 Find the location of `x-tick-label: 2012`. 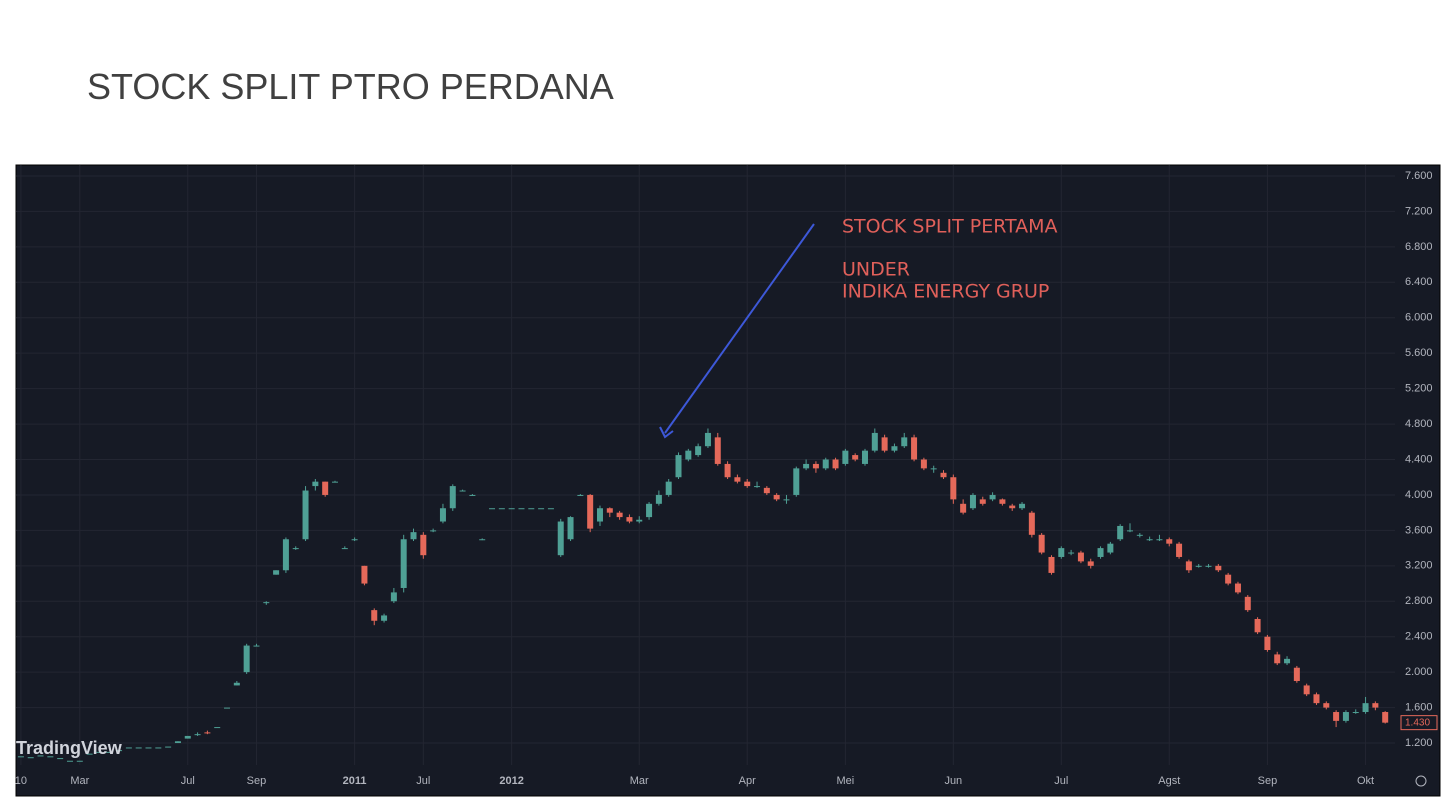

x-tick-label: 2012 is located at coordinates (511, 781).